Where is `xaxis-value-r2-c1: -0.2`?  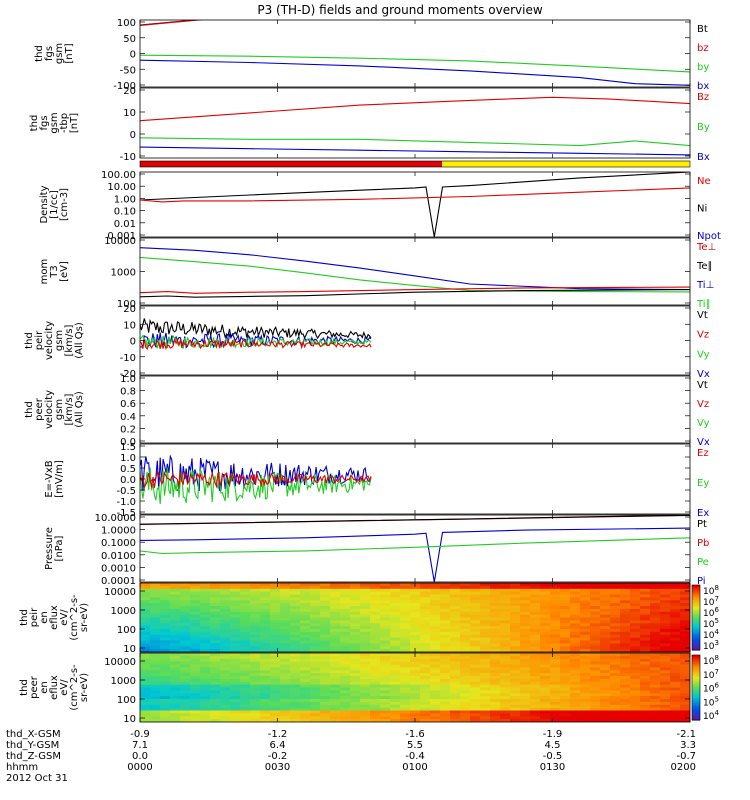 xaxis-value-r2-c1: -0.2 is located at coordinates (278, 756).